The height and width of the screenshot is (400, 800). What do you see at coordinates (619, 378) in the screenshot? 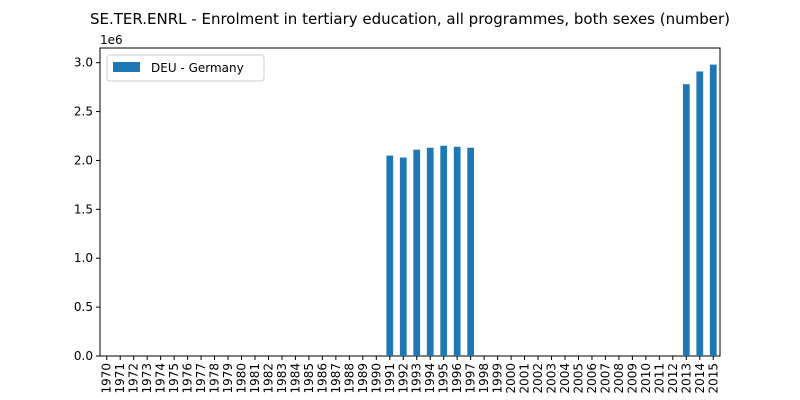
I see `x-tick-label: 2008` at bounding box center [619, 378].